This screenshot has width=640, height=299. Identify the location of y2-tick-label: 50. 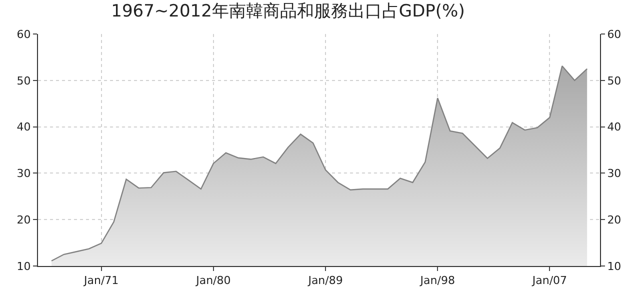
(614, 81).